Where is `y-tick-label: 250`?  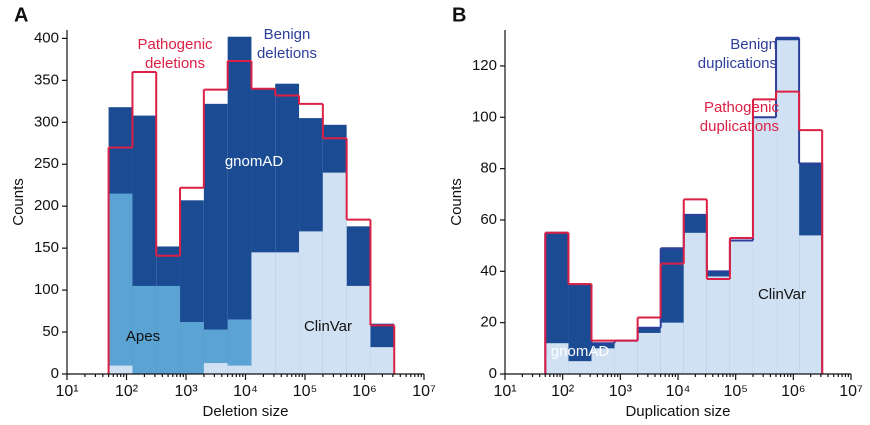
y-tick-label: 250 is located at coordinates (46, 163).